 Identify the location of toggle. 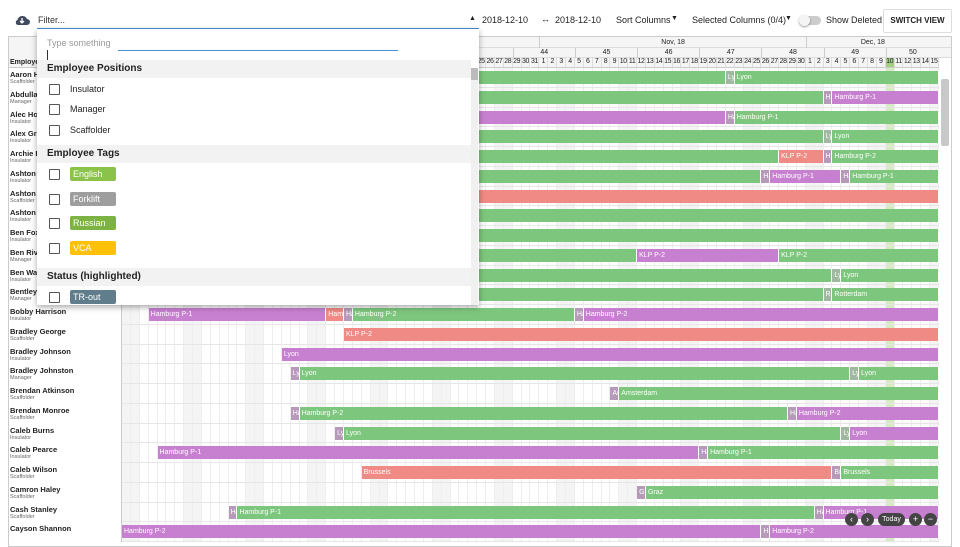
(810, 20).